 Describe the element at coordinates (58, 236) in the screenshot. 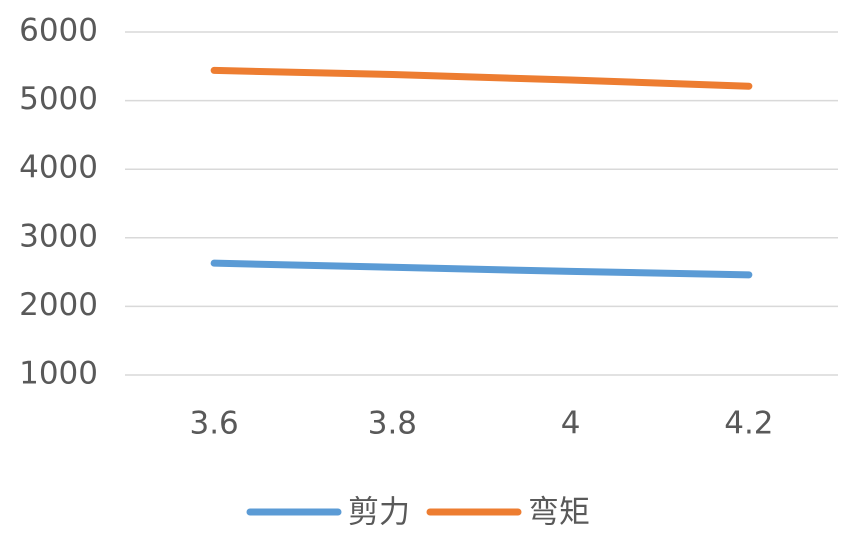

I see `y-tick-label: 3000` at that location.